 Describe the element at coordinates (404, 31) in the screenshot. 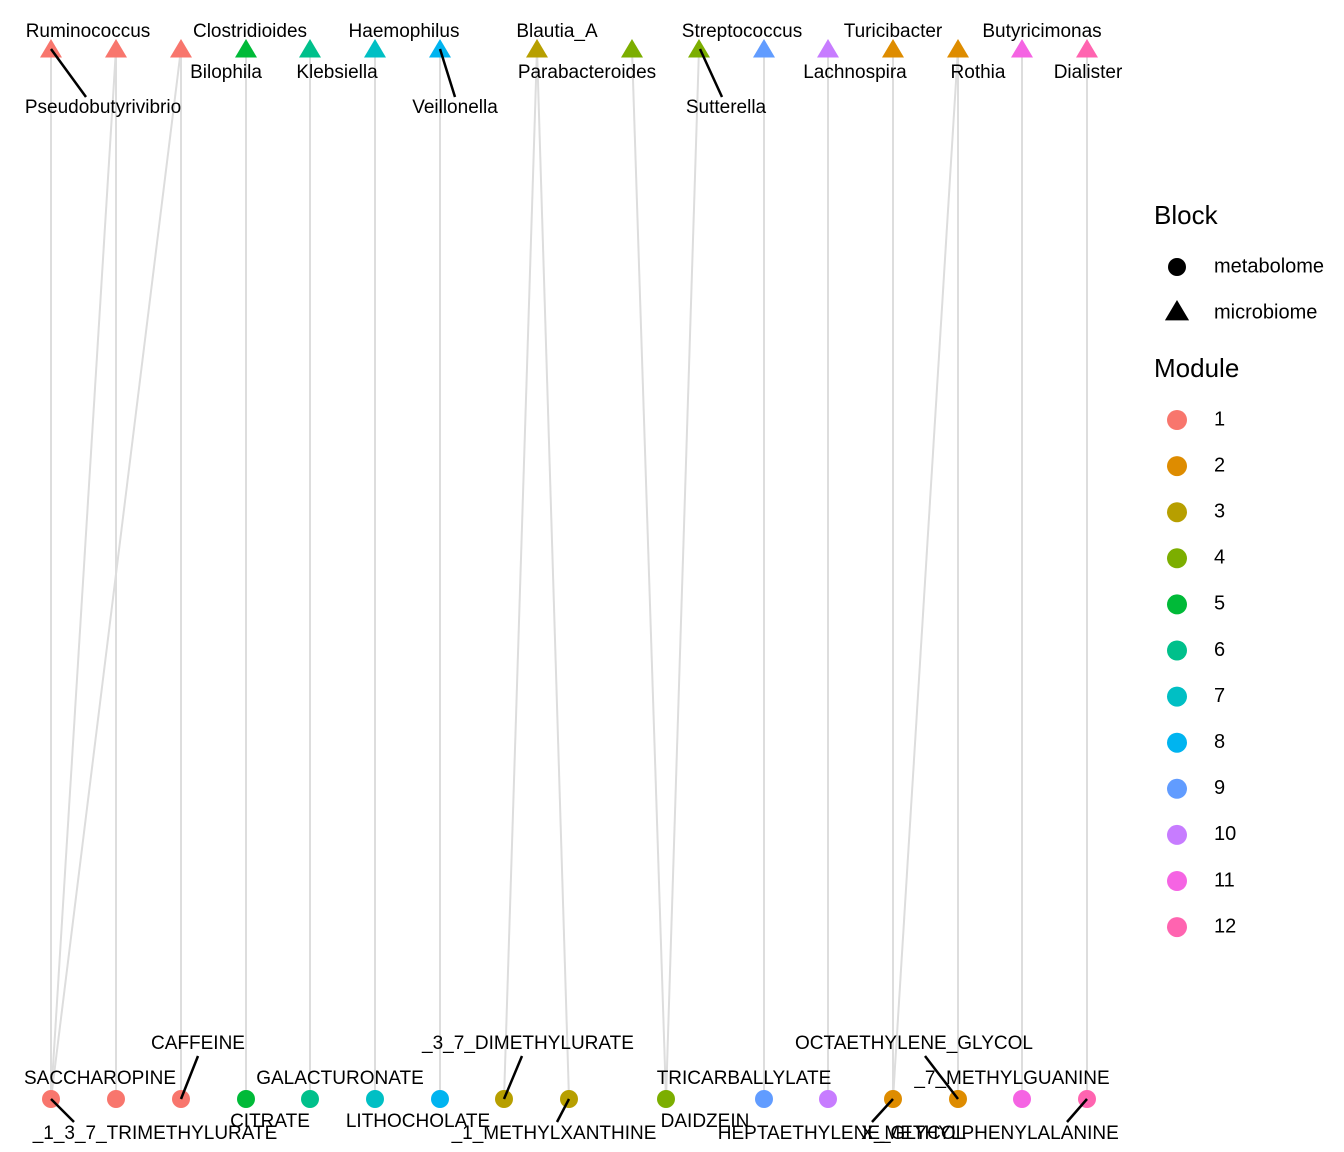

I see `node-label: Haemophilus` at that location.